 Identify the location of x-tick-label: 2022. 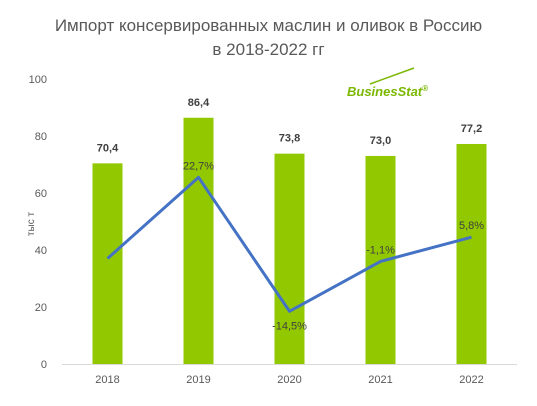
(471, 380).